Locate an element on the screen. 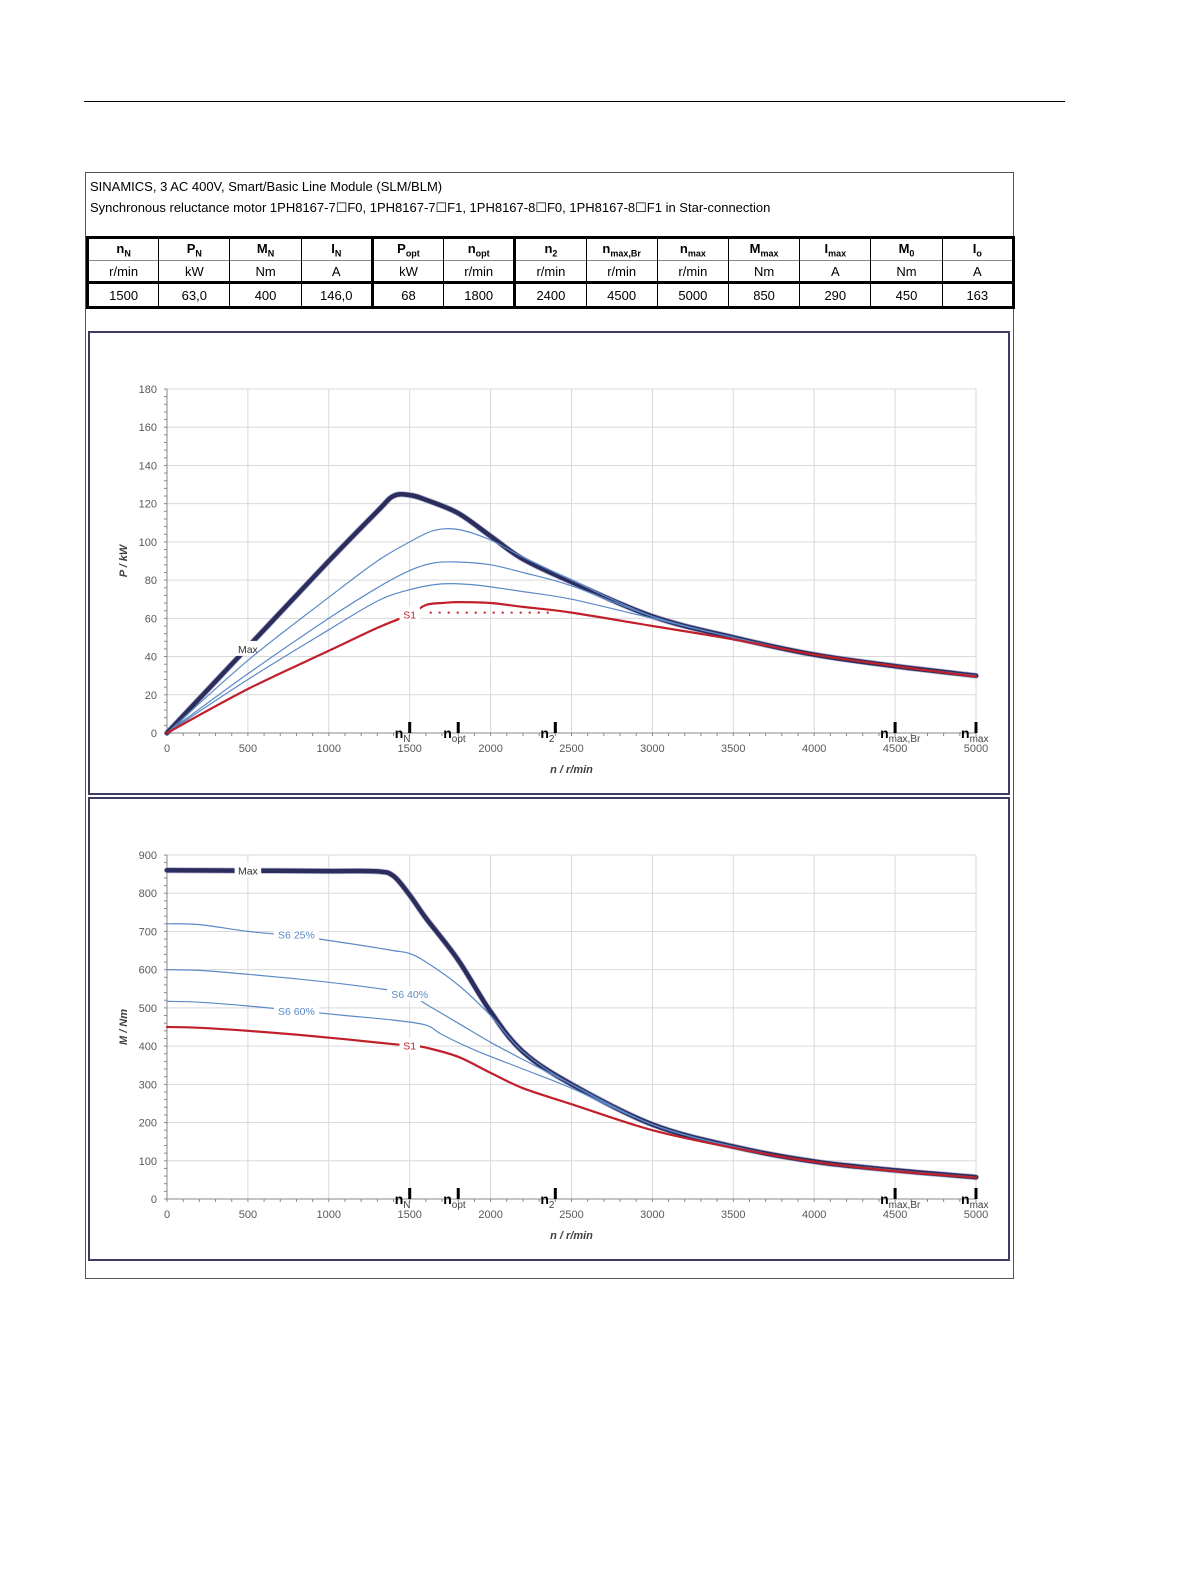 The image size is (1191, 1587). spec-symbol-cell: n2 is located at coordinates (550, 248).